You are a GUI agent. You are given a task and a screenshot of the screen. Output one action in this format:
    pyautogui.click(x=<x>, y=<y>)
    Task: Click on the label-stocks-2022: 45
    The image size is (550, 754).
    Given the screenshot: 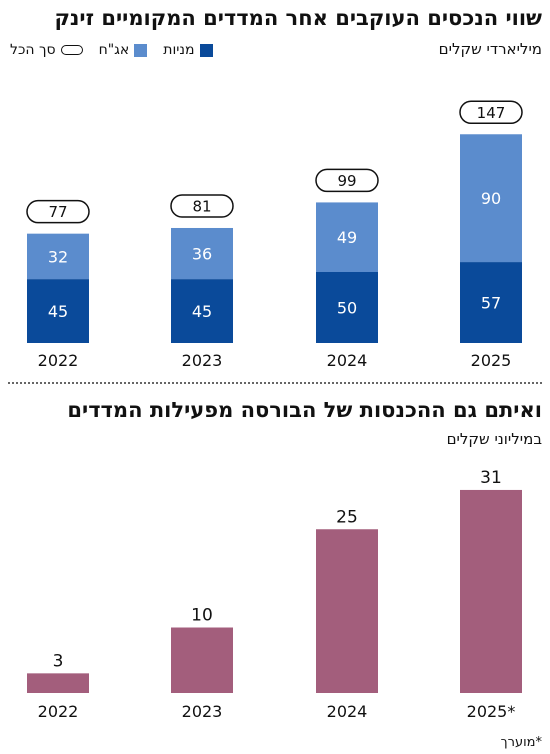 What is the action you would take?
    pyautogui.click(x=58, y=311)
    